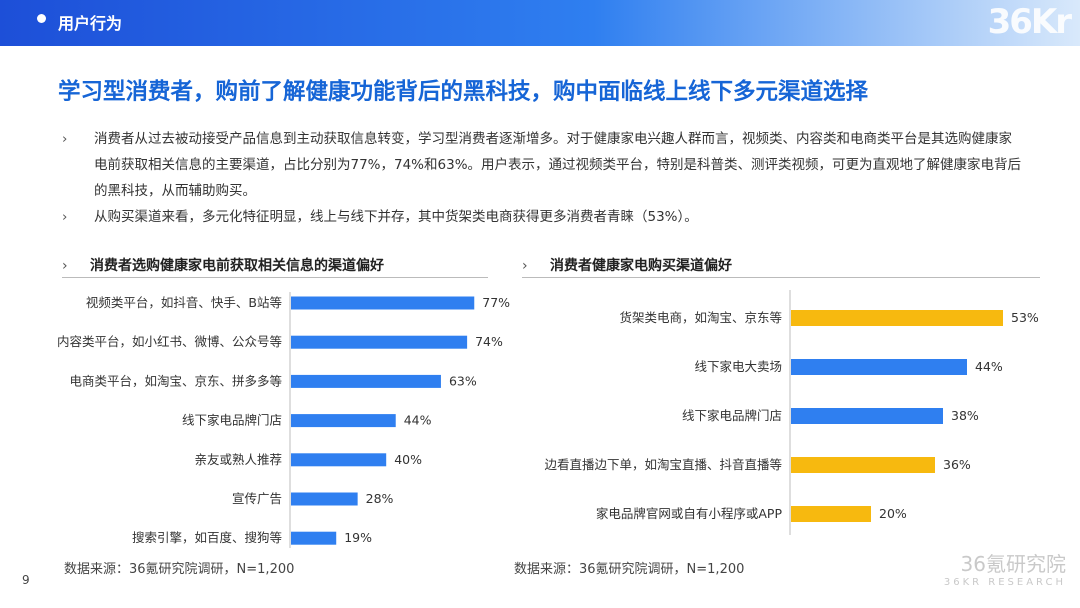 Image resolution: width=1080 pixels, height=608 pixels. I want to click on page-number: 9, so click(26, 580).